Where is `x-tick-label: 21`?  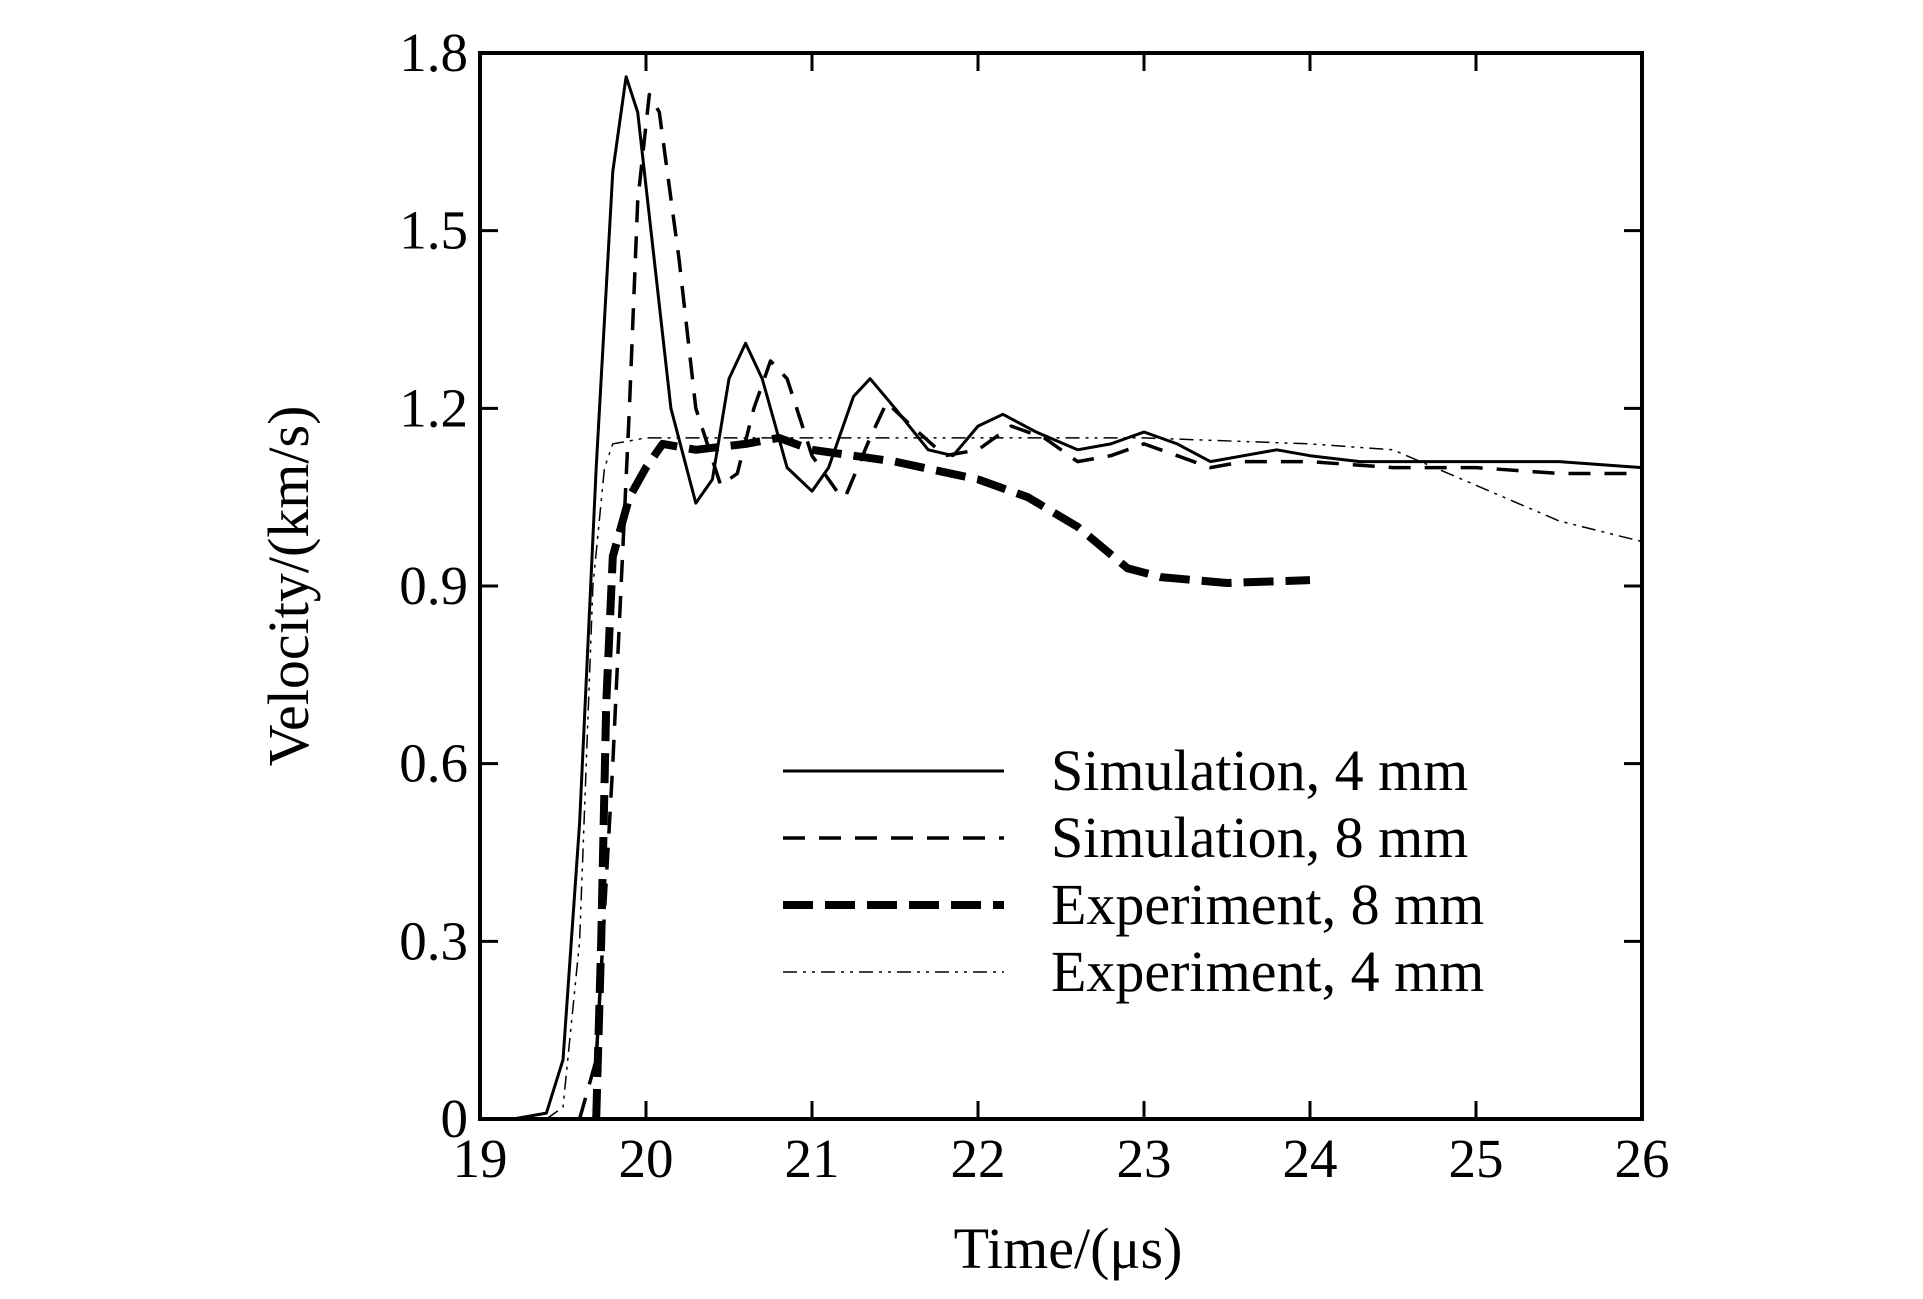 x-tick-label: 21 is located at coordinates (812, 1158).